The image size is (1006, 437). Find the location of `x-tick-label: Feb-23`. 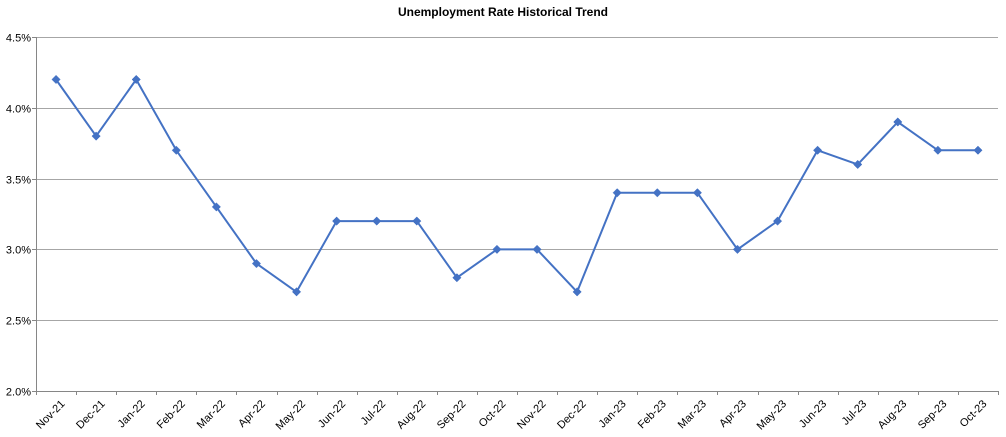

x-tick-label: Feb-23 is located at coordinates (652, 414).